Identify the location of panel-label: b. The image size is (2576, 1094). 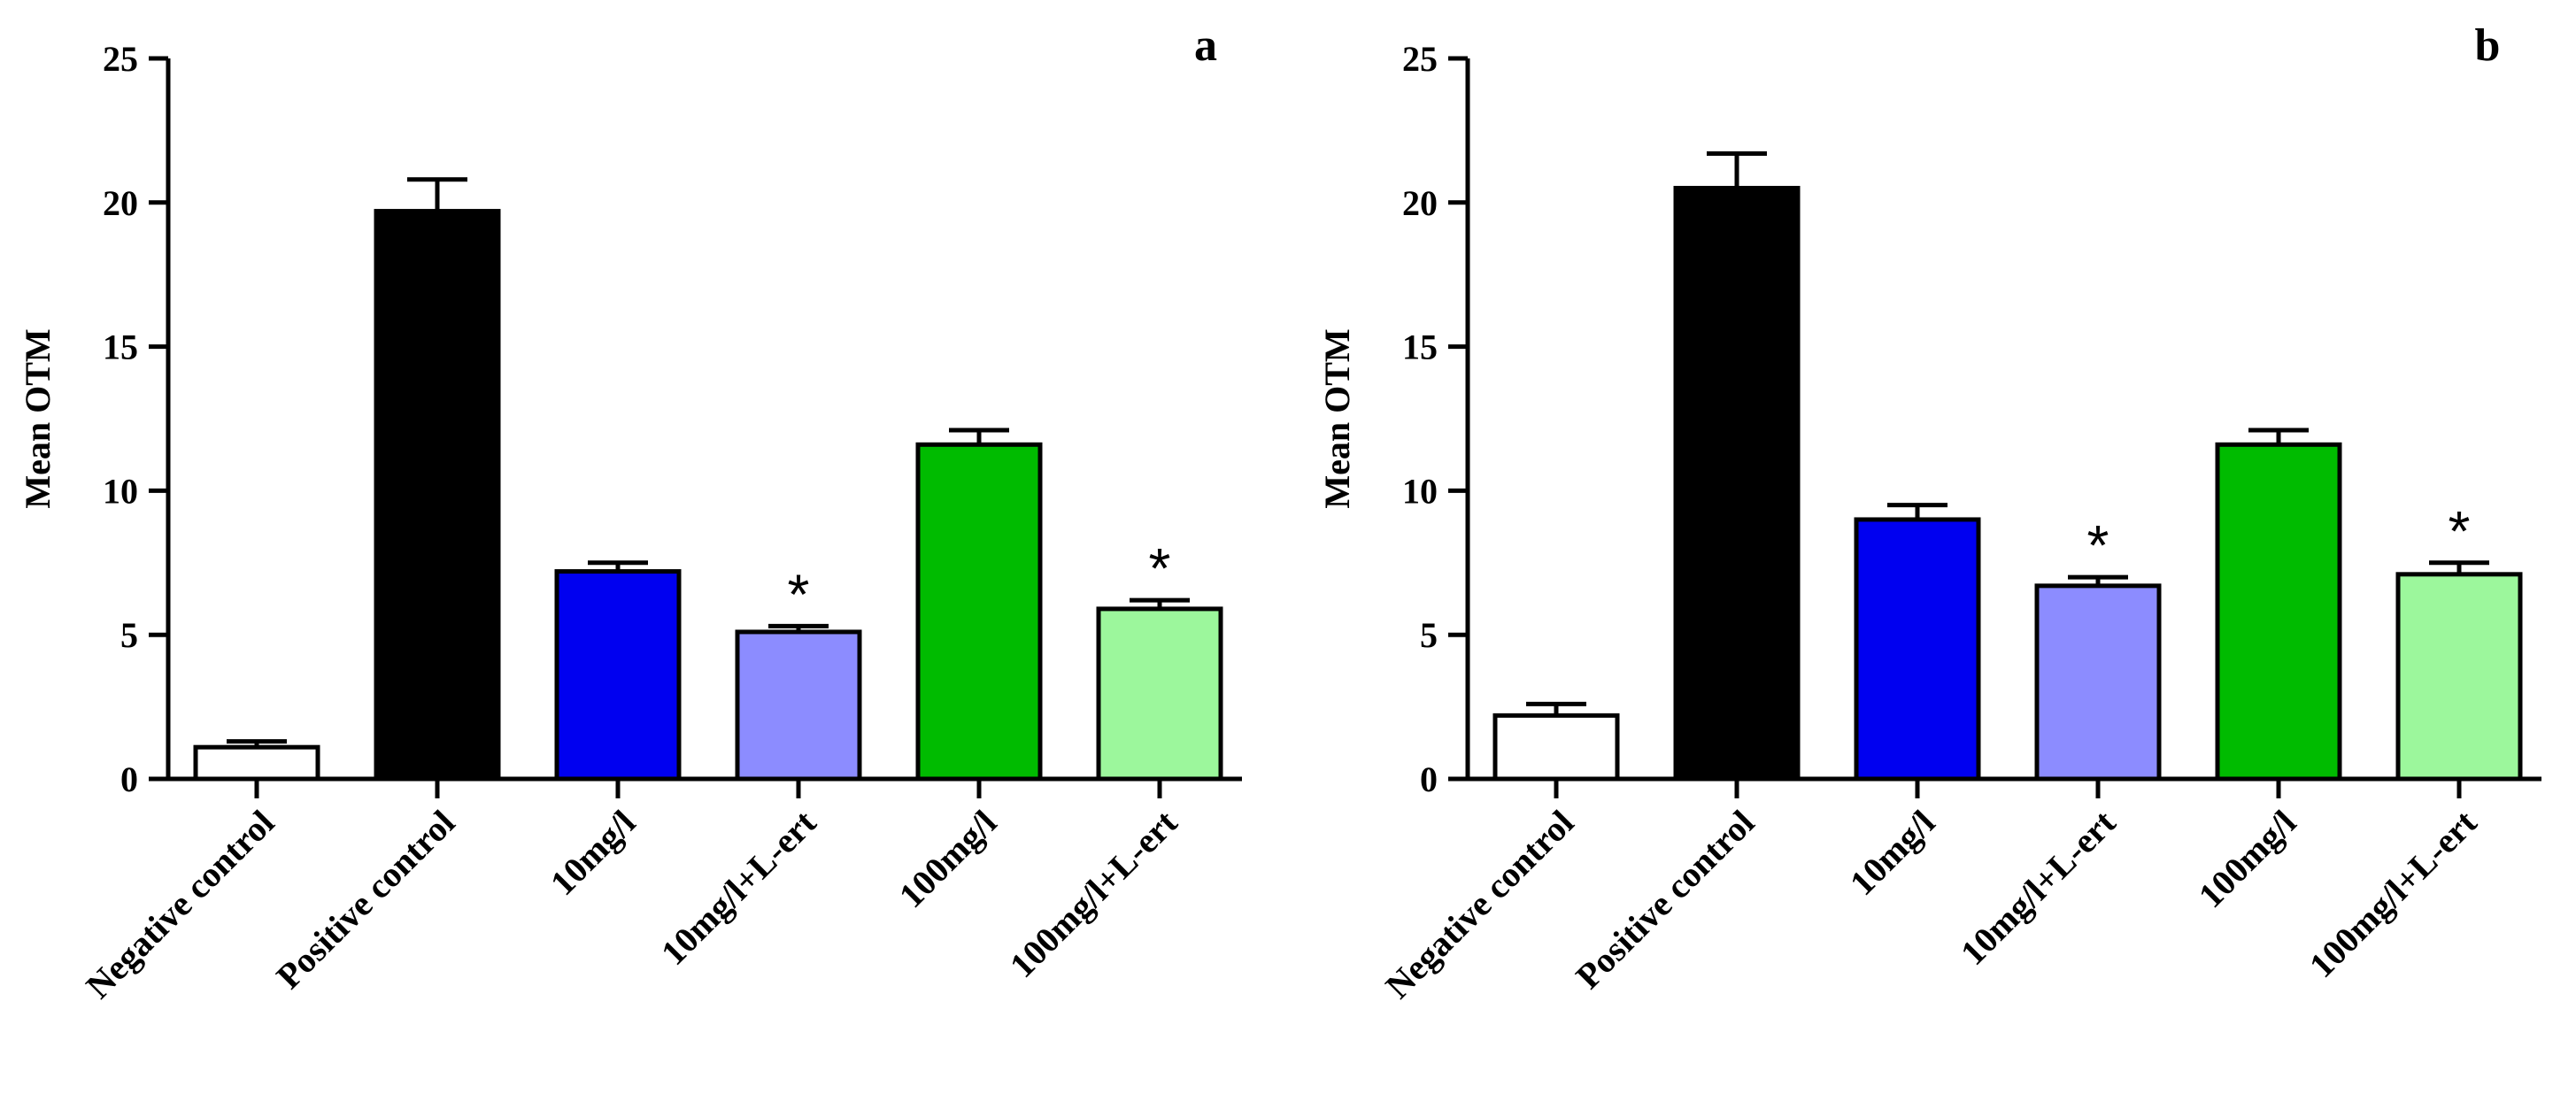
(2488, 45).